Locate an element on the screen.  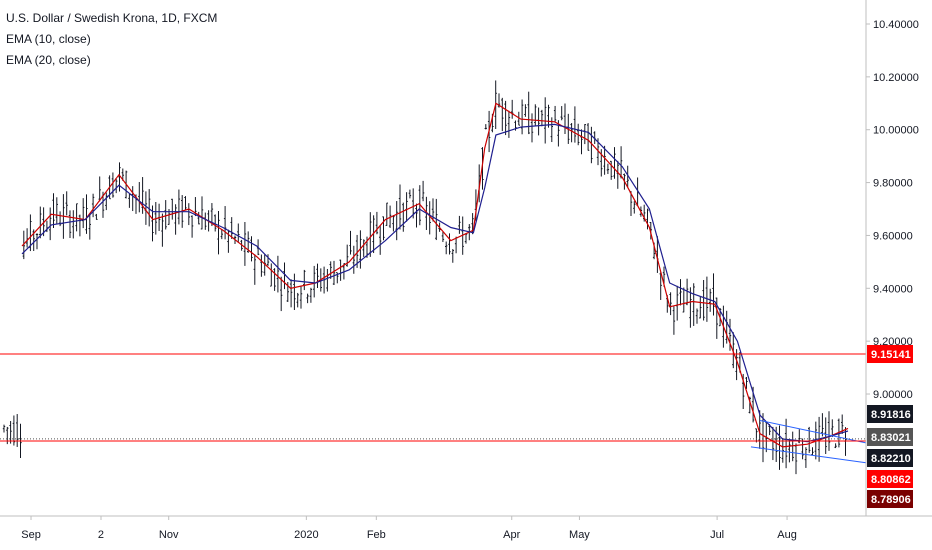
x-tick-label: 2020 is located at coordinates (306, 535).